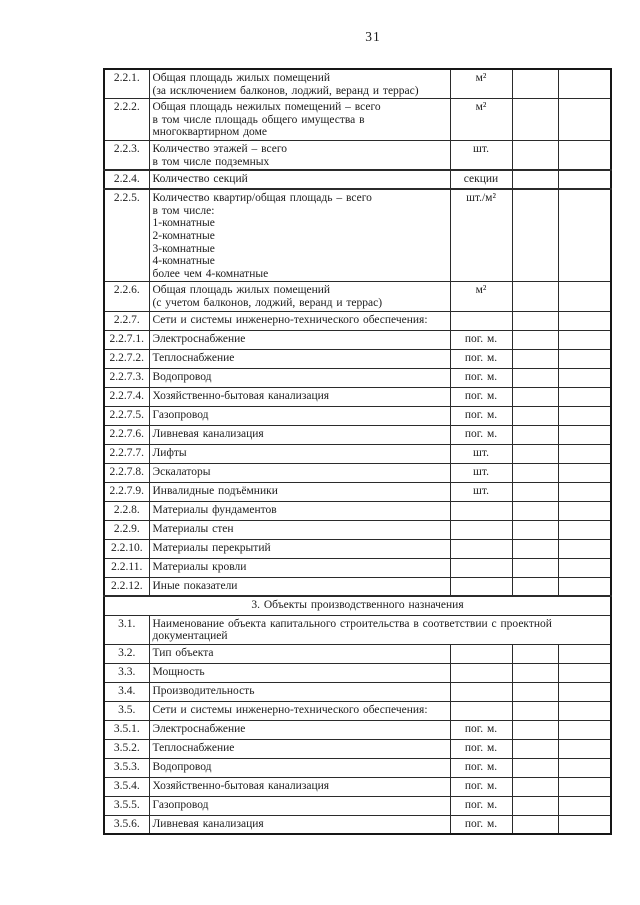  What do you see at coordinates (299, 358) in the screenshot?
I see `row-label-cell: Теплоснабжение` at bounding box center [299, 358].